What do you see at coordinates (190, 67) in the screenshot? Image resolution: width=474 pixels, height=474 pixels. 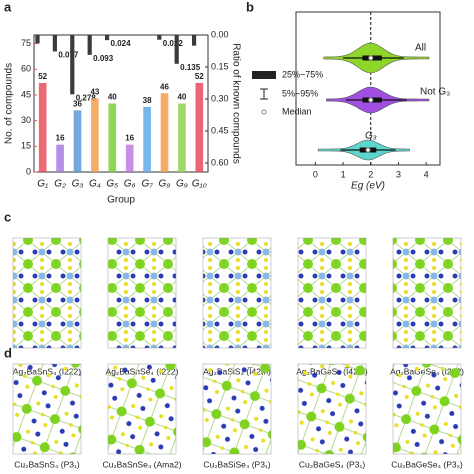 I see `ratio-label: 0.135` at bounding box center [190, 67].